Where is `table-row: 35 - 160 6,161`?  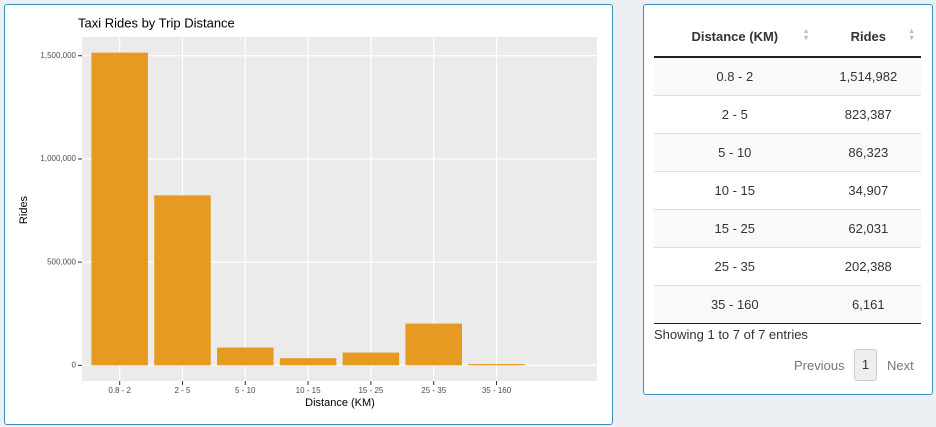 table-row: 35 - 160 6,161 is located at coordinates (787, 304).